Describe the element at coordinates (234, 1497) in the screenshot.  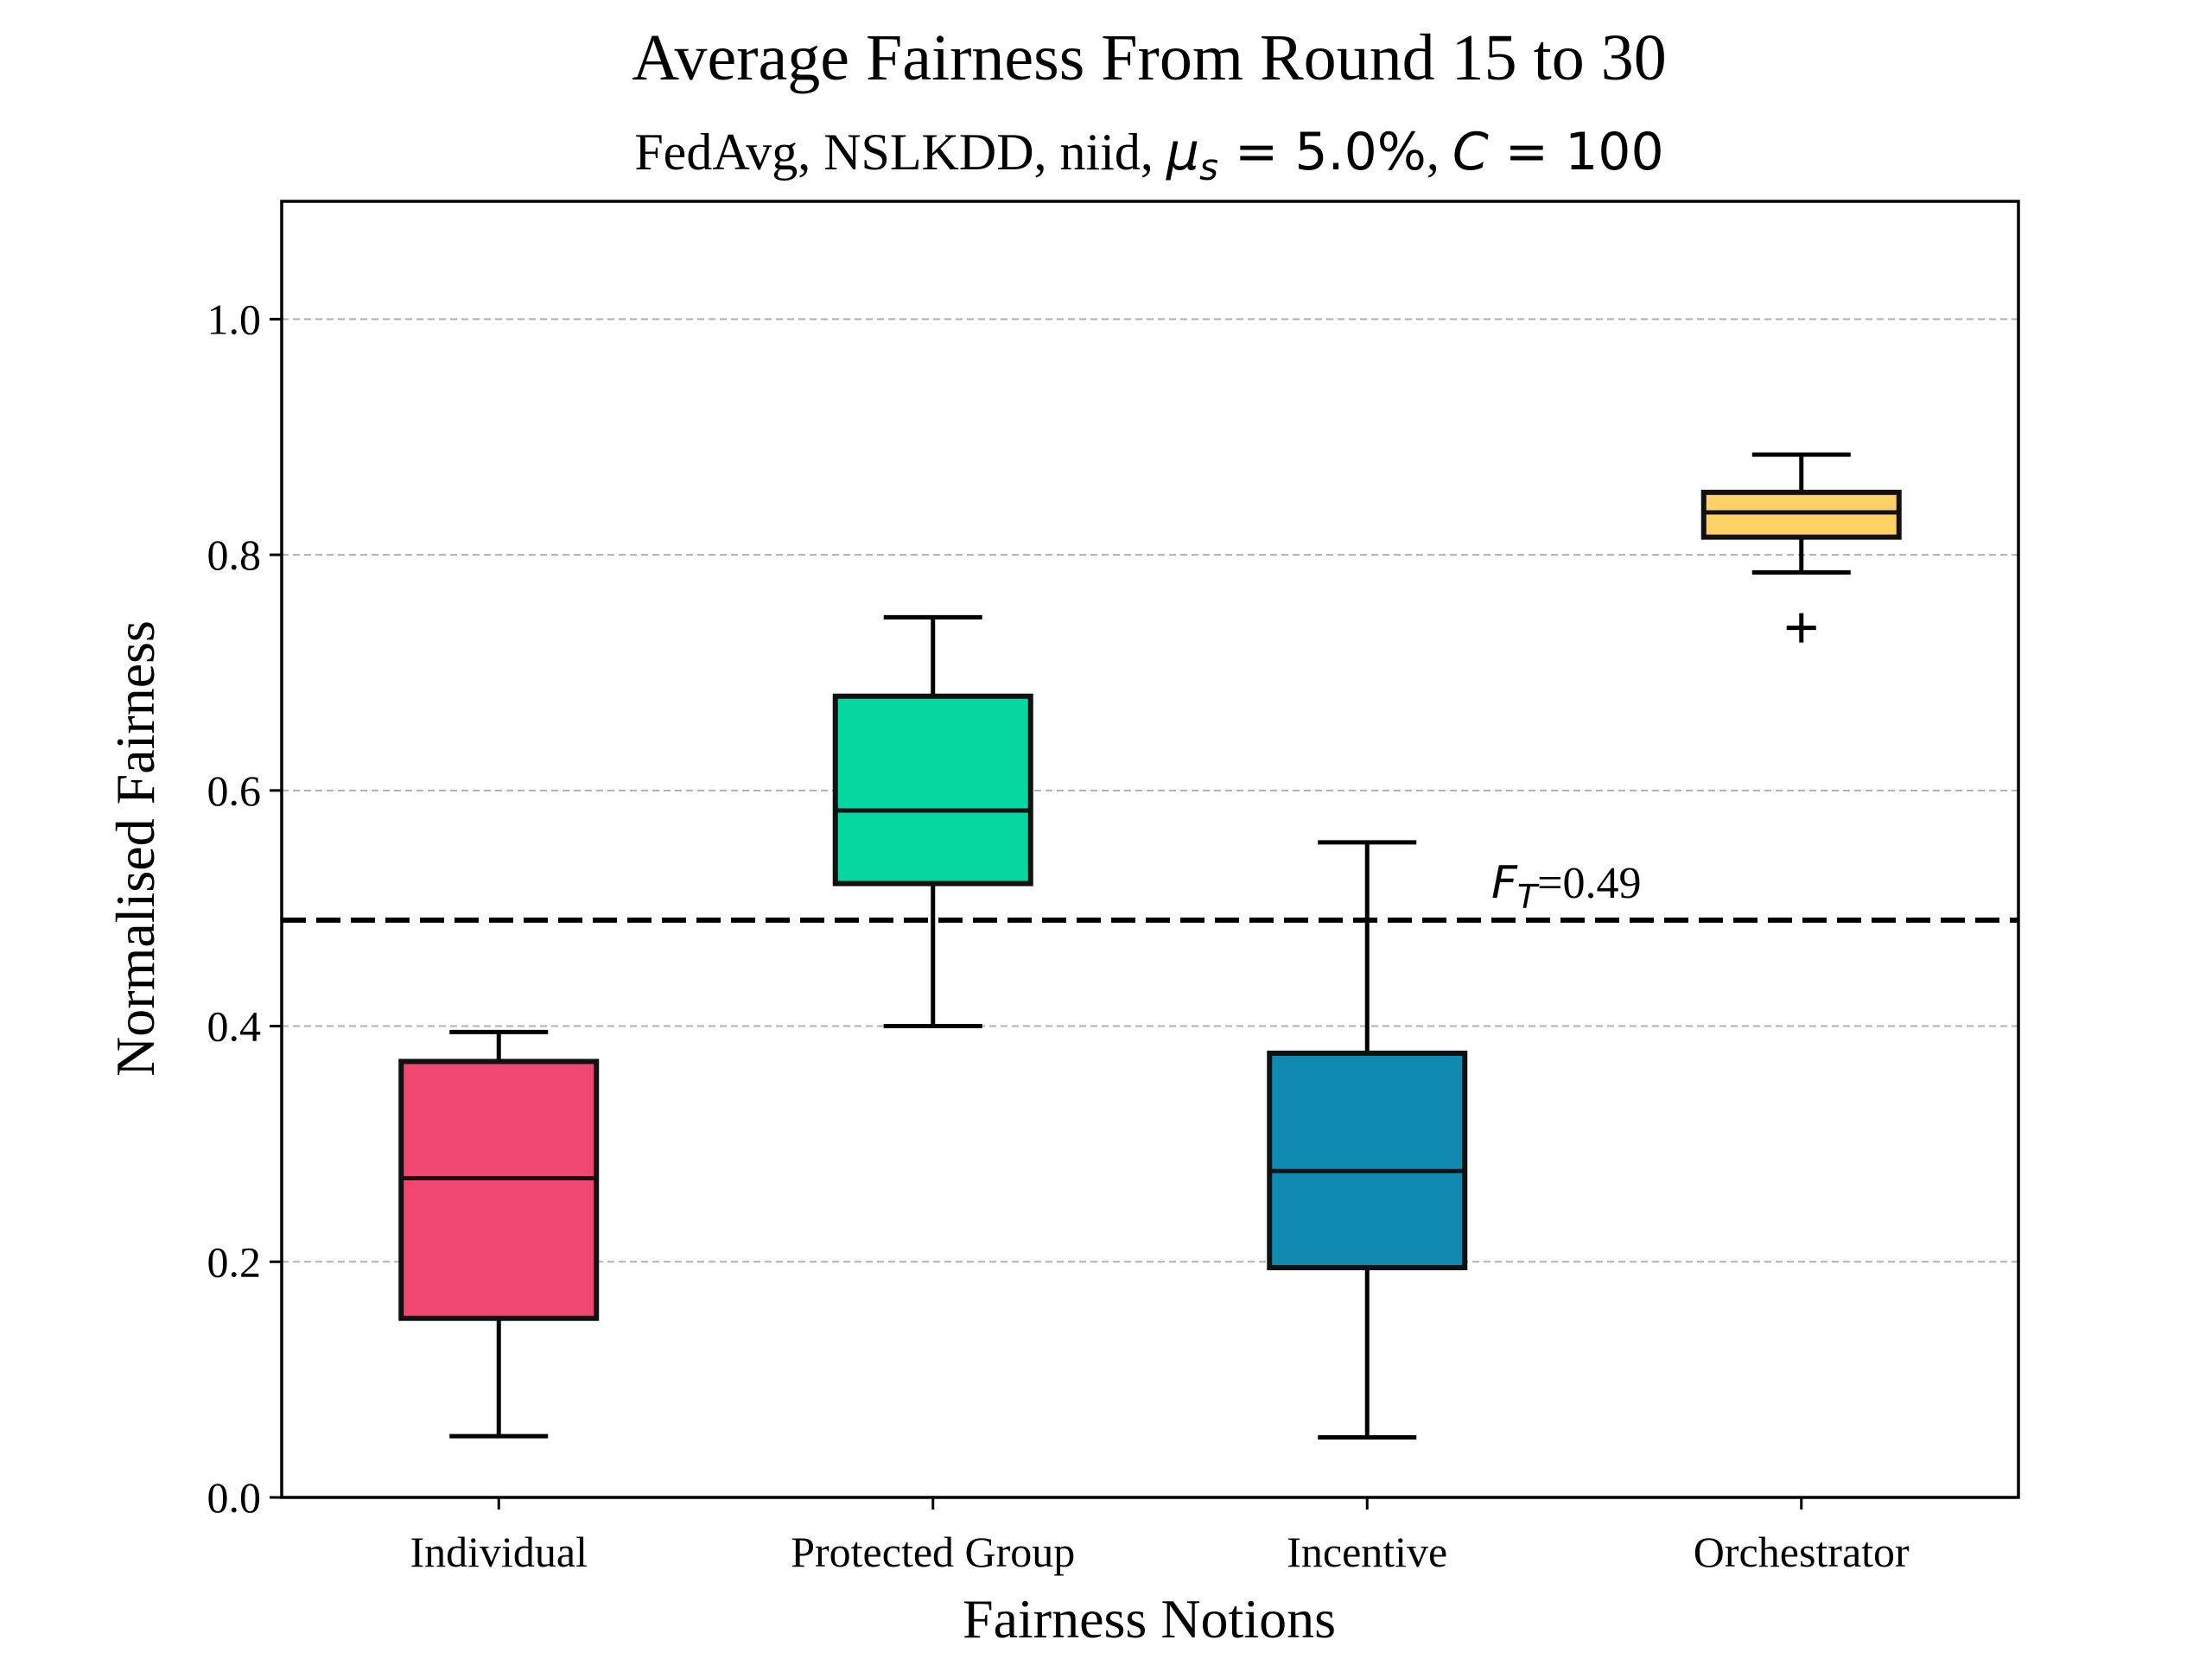
I see `y-tick-label: 0.0` at that location.